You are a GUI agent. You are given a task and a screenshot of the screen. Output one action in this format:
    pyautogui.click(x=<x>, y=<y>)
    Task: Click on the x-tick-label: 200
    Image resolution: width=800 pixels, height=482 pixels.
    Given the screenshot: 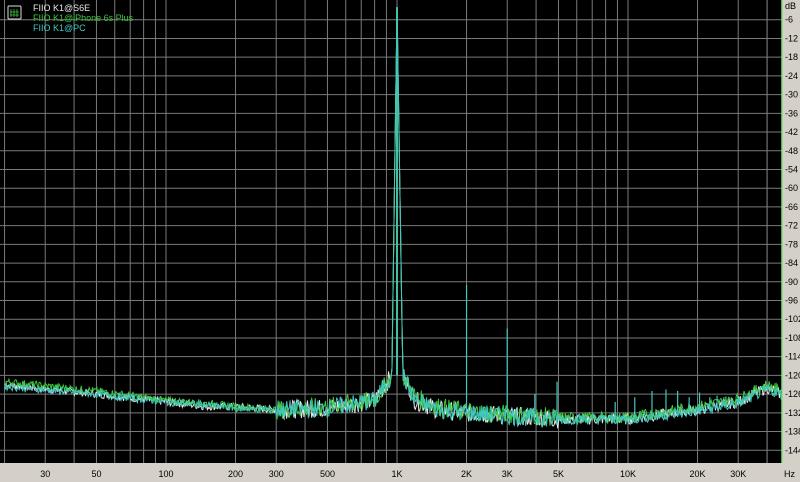 What is the action you would take?
    pyautogui.click(x=235, y=474)
    